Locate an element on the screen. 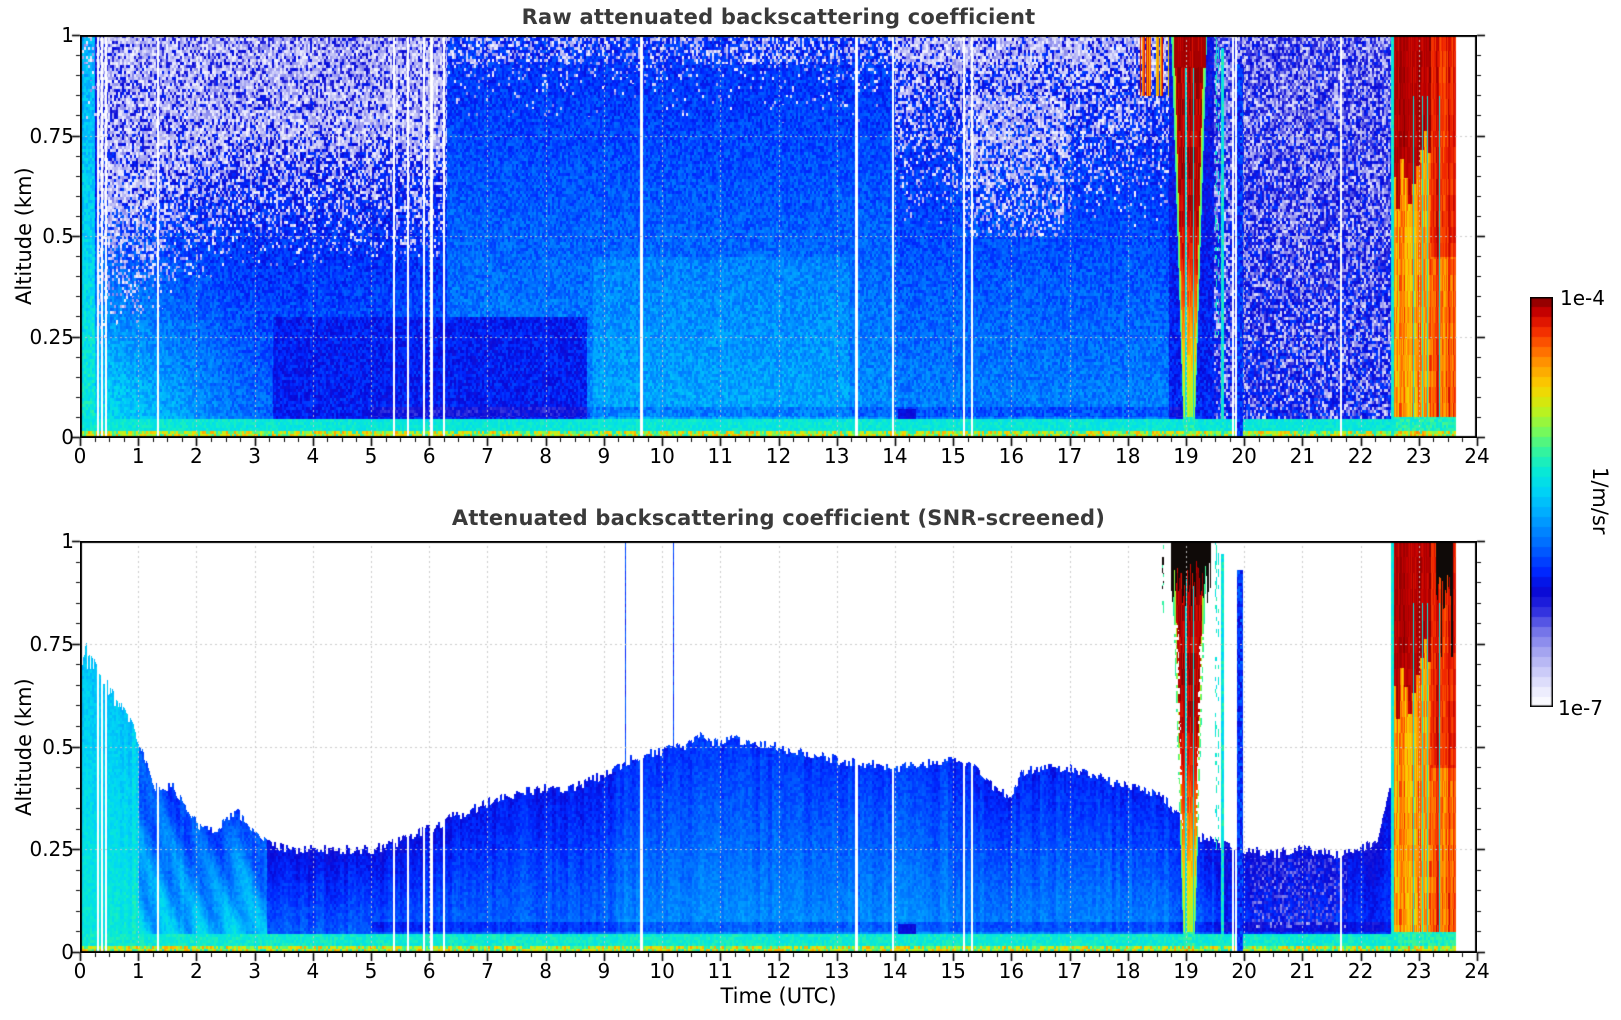 Image resolution: width=1621 pixels, height=1020 pixels. y-tick-labels-bottom: 1 0.75 0.5 0.25 0 is located at coordinates (43, 500).